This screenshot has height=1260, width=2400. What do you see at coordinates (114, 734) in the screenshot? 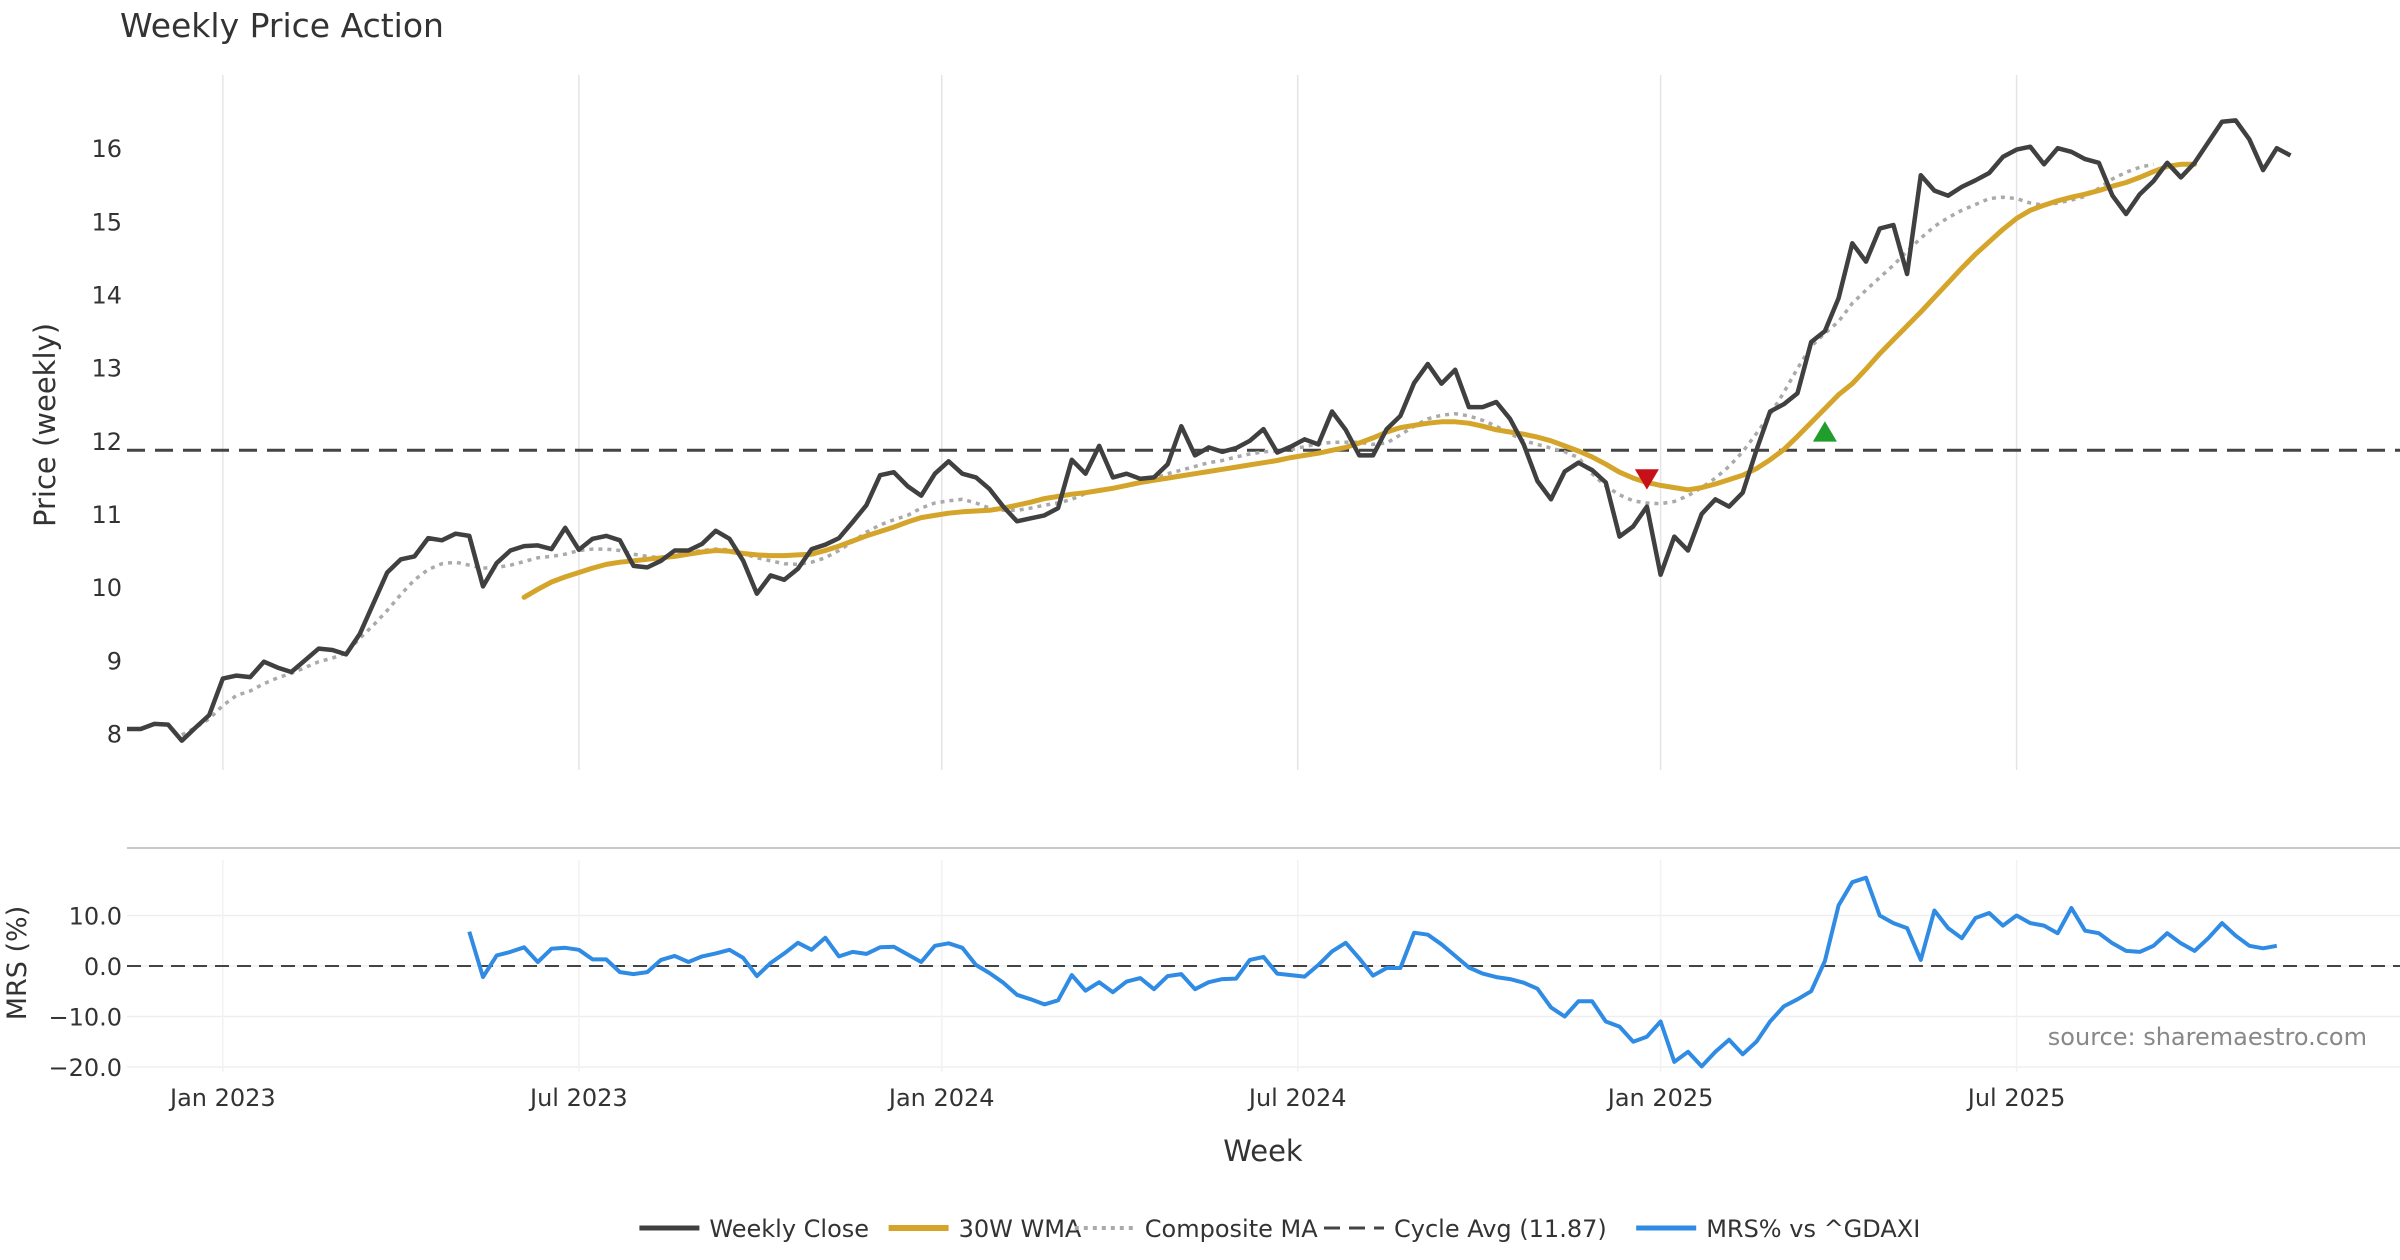
I see `price-y-tick-label: 8` at bounding box center [114, 734].